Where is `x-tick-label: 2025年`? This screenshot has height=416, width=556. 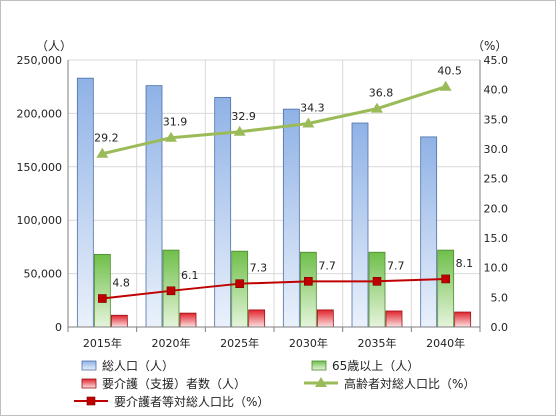
x-tick-label: 2025年 is located at coordinates (239, 343).